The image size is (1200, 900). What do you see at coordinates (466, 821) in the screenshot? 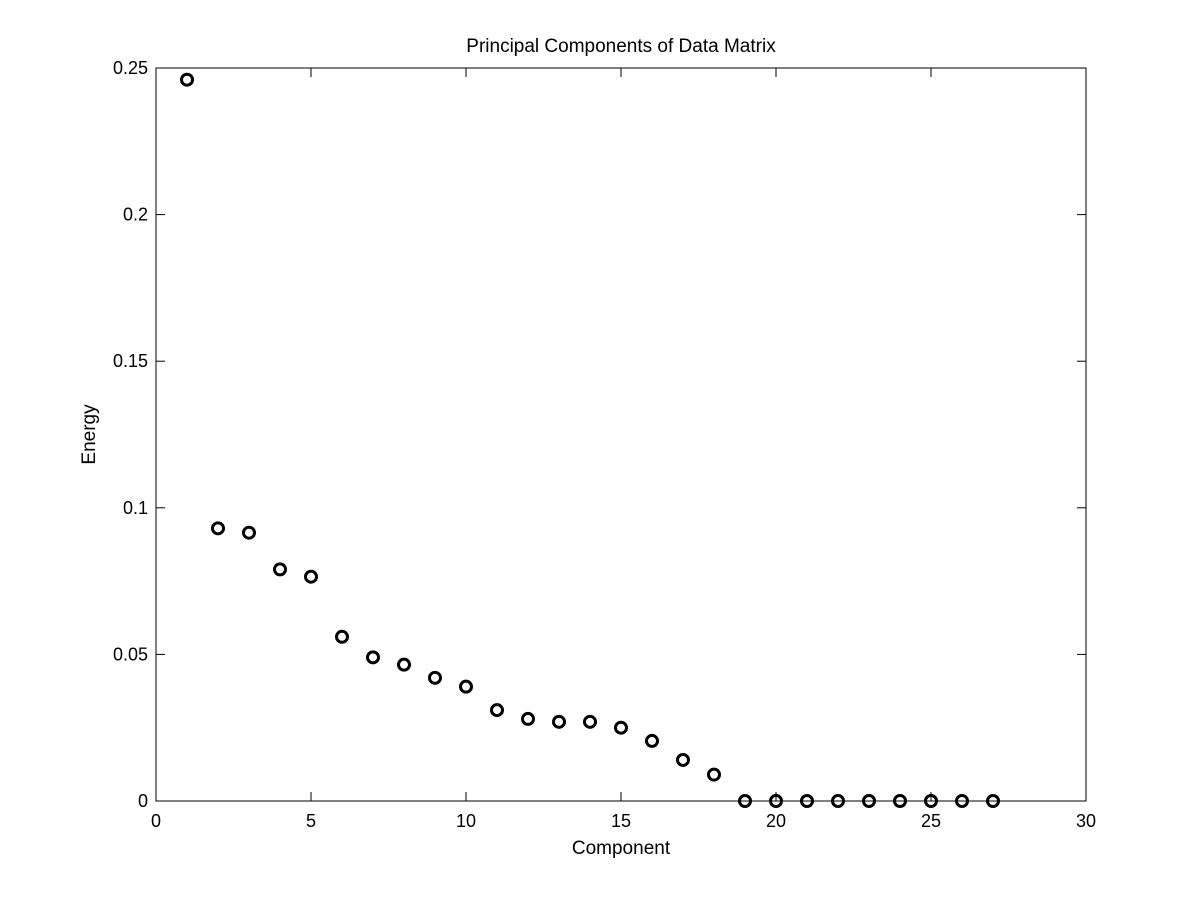
I see `x-tick-label: 10` at bounding box center [466, 821].